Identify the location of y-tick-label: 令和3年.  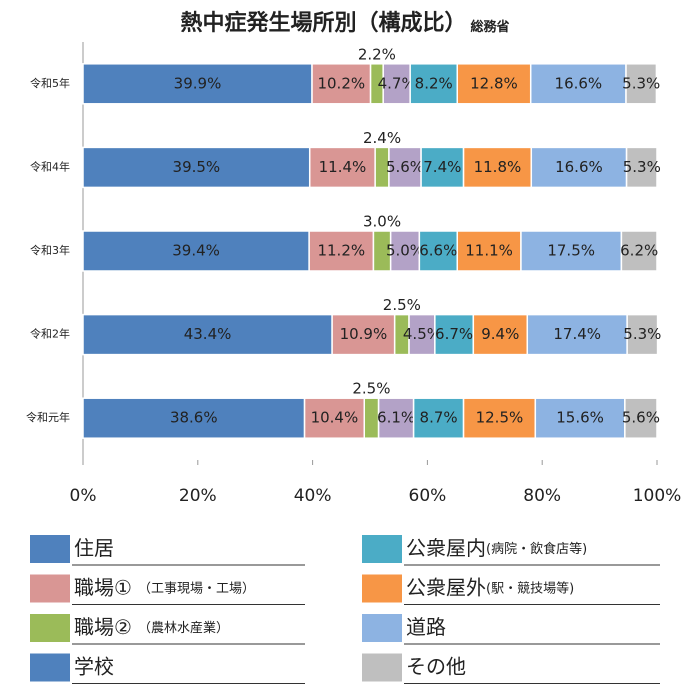
(50, 250).